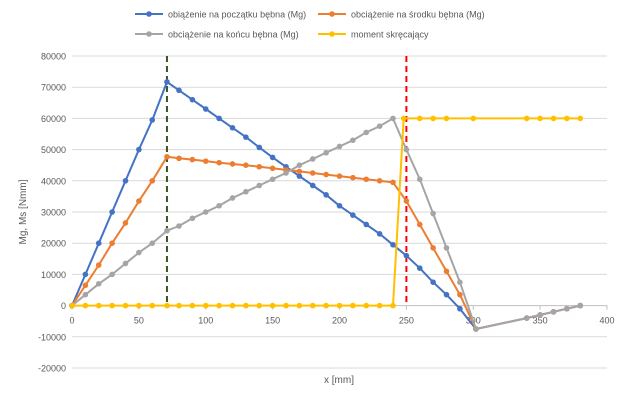  What do you see at coordinates (540, 321) in the screenshot?
I see `x-tick-label: 350` at bounding box center [540, 321].